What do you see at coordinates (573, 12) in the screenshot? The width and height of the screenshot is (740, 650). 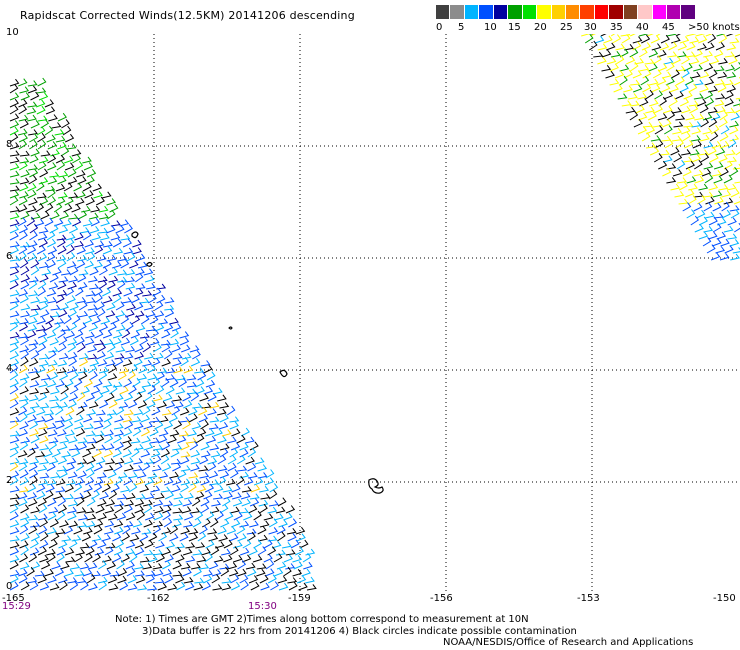 I see `legend-swatch` at bounding box center [573, 12].